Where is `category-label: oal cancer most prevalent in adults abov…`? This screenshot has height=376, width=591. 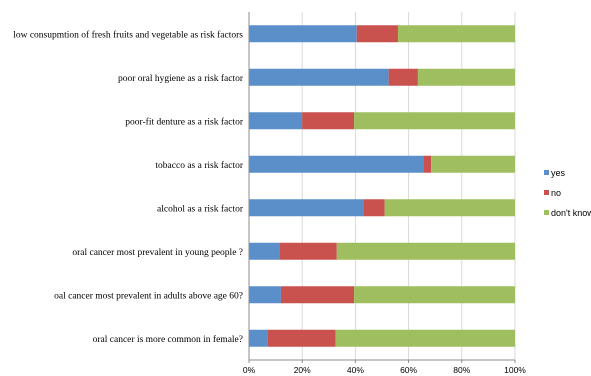 category-label: oal cancer most prevalent in adults abov… is located at coordinates (148, 296).